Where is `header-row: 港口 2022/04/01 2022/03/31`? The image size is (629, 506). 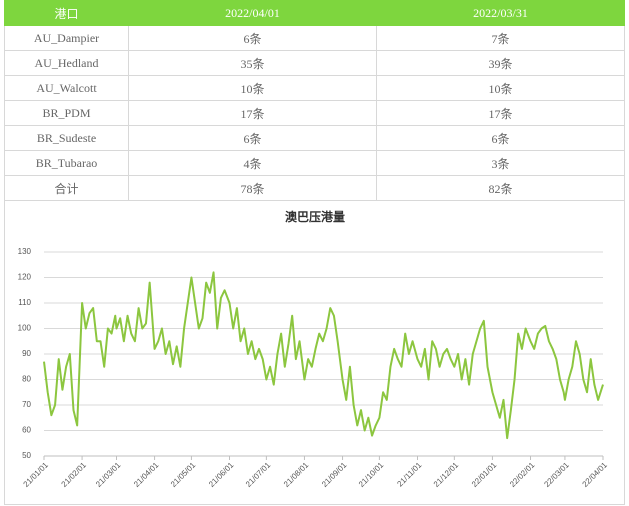 header-row: 港口 2022/04/01 2022/03/31 is located at coordinates (314, 13).